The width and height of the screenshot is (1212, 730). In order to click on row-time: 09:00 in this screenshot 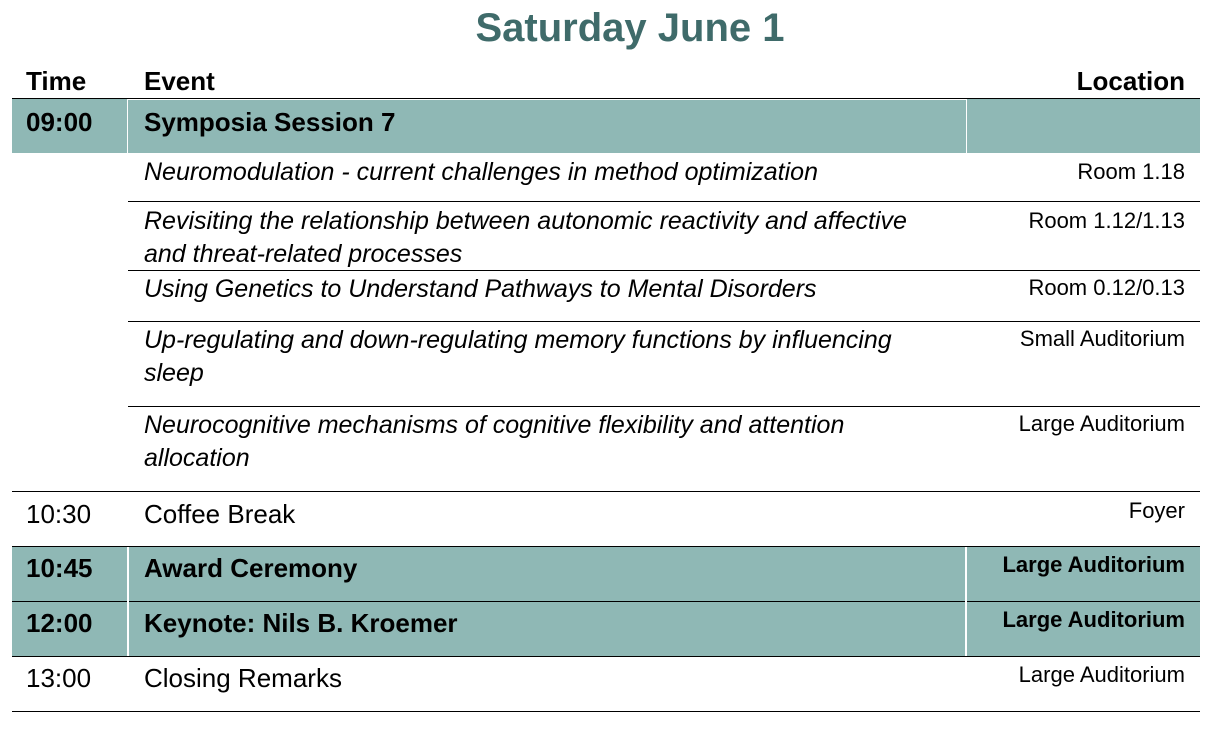, I will do `click(59, 122)`.